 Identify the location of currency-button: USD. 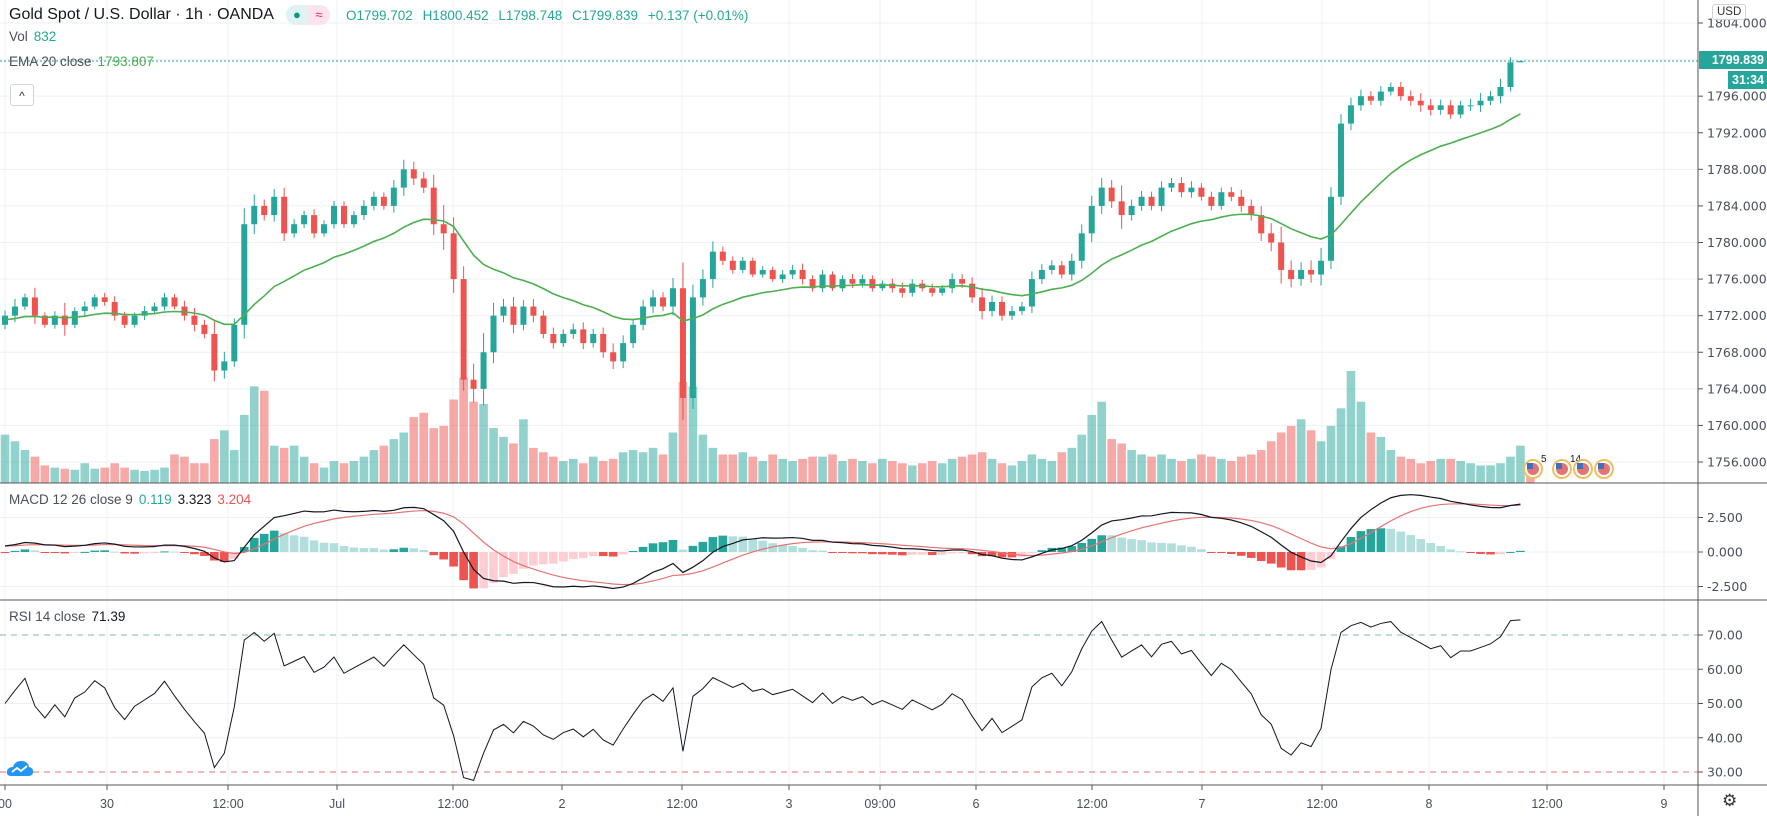
(1729, 12).